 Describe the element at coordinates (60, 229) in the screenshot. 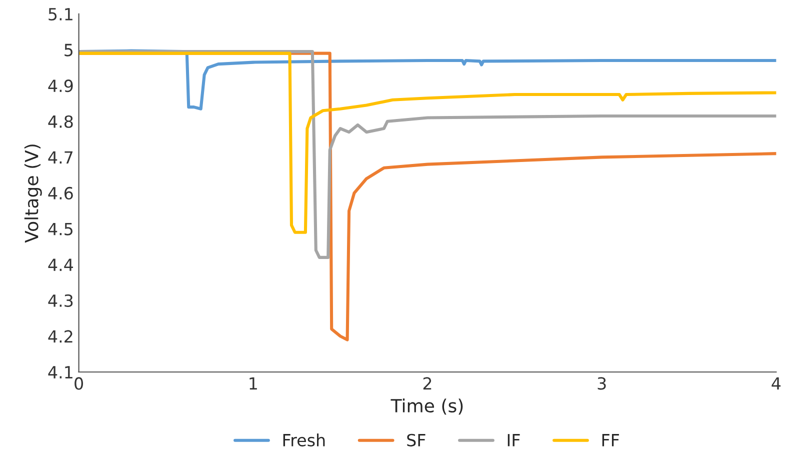

I see `y-tick-label: 4.5` at that location.